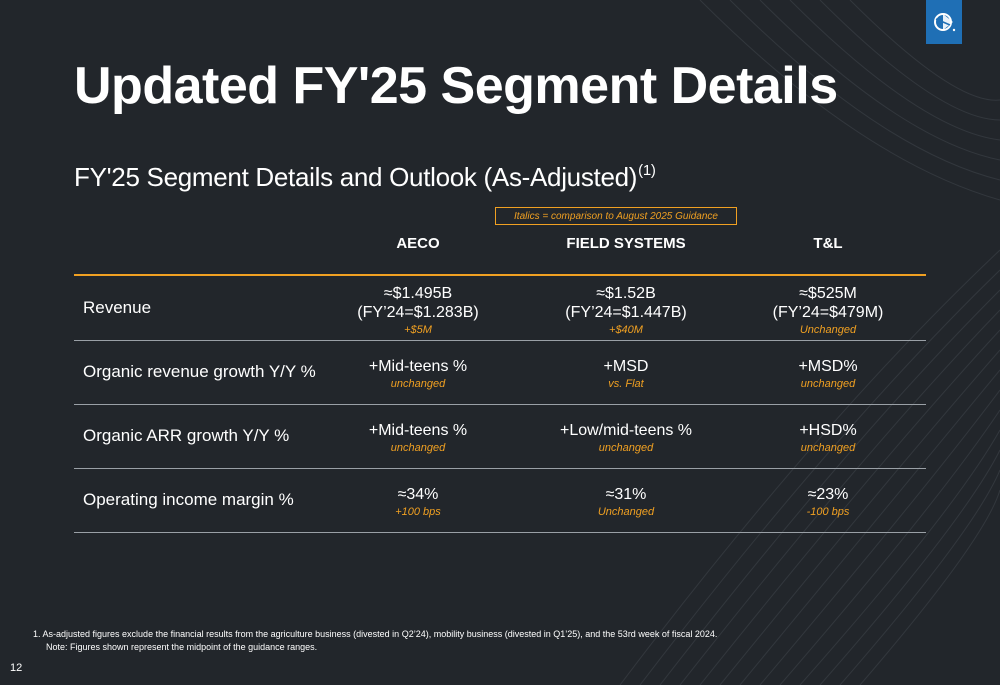 Image resolution: width=1000 pixels, height=685 pixels. I want to click on cell-value-prior: (FY’24=$1.447B), so click(626, 312).